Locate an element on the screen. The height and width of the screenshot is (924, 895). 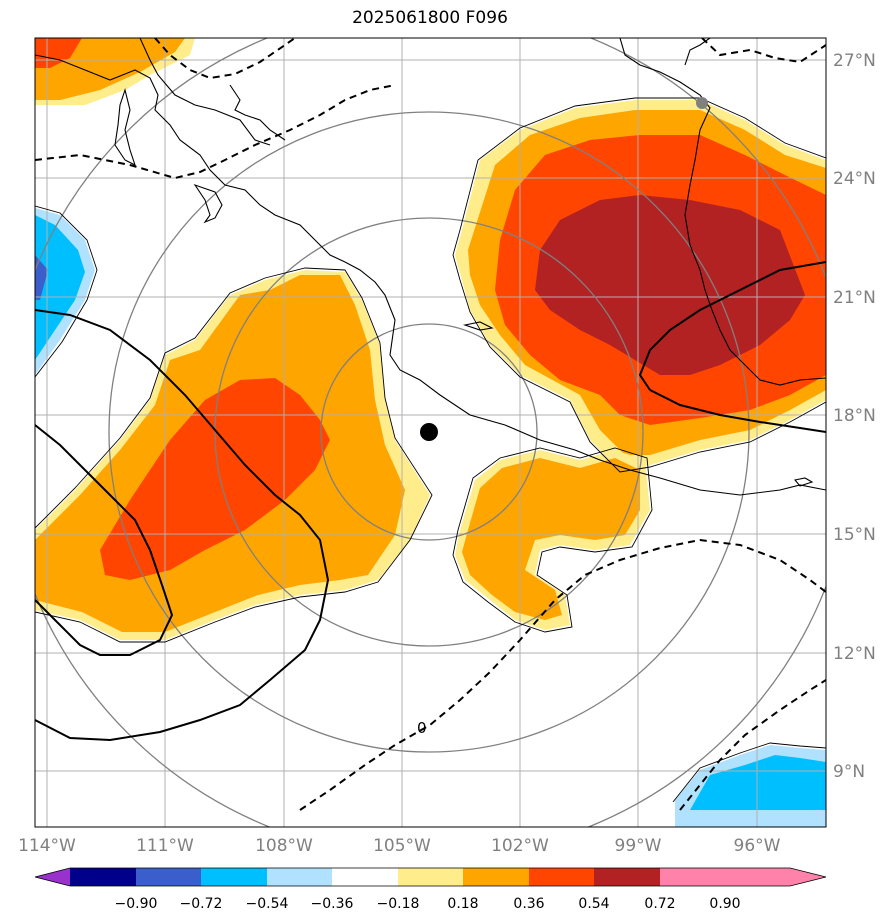
colorbar-tick-label: −0.90 is located at coordinates (136, 904).